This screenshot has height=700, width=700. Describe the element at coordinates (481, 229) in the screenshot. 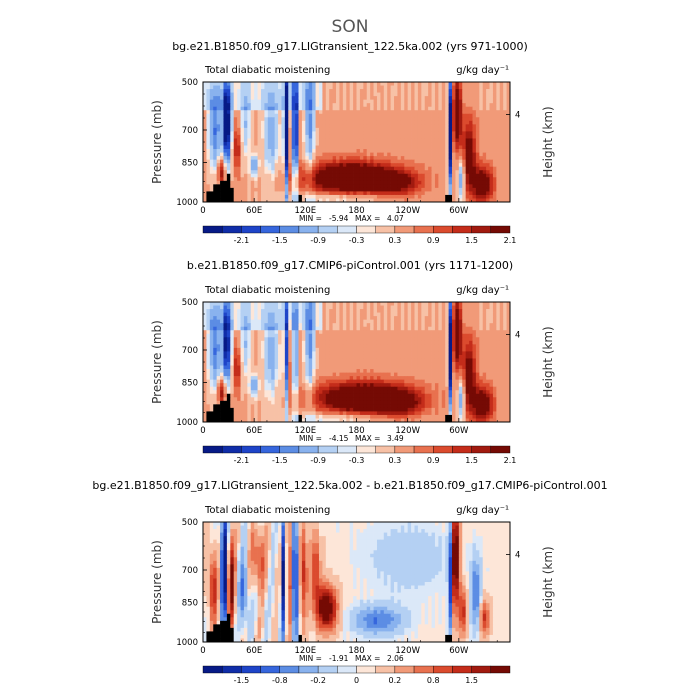

I see `colorbar-swatch` at that location.